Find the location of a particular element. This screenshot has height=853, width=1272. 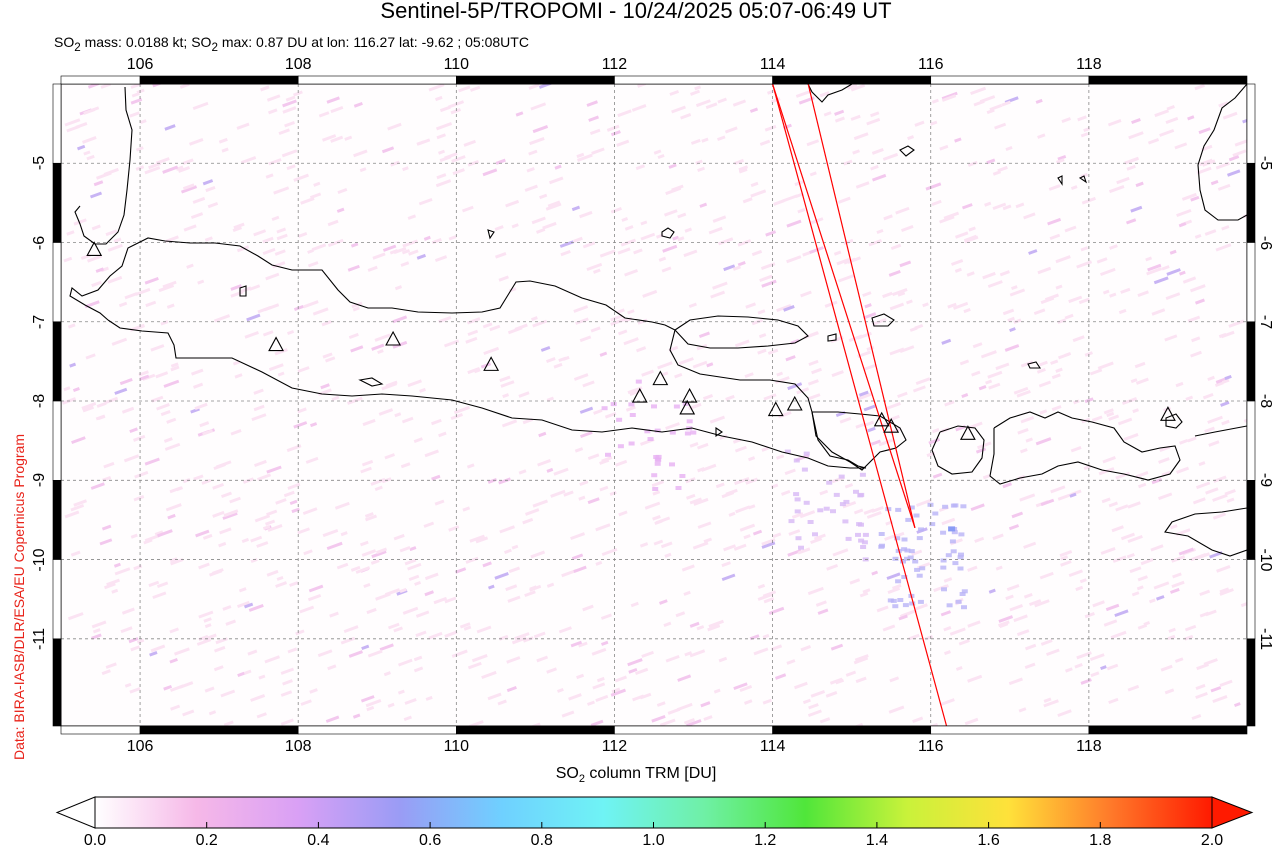

coast-sumatra-tip is located at coordinates (103, 165).